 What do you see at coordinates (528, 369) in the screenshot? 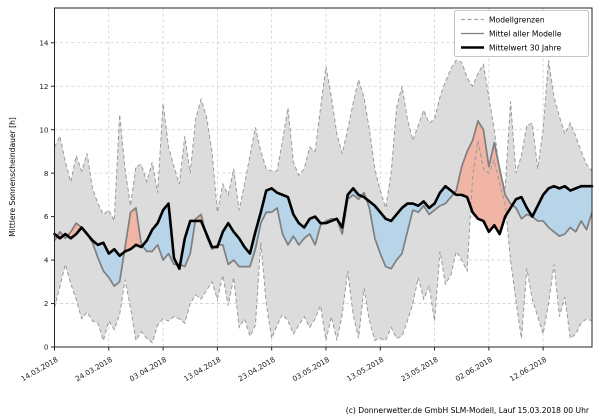
I see `x-tick-label: 12.06.2018` at bounding box center [528, 369].